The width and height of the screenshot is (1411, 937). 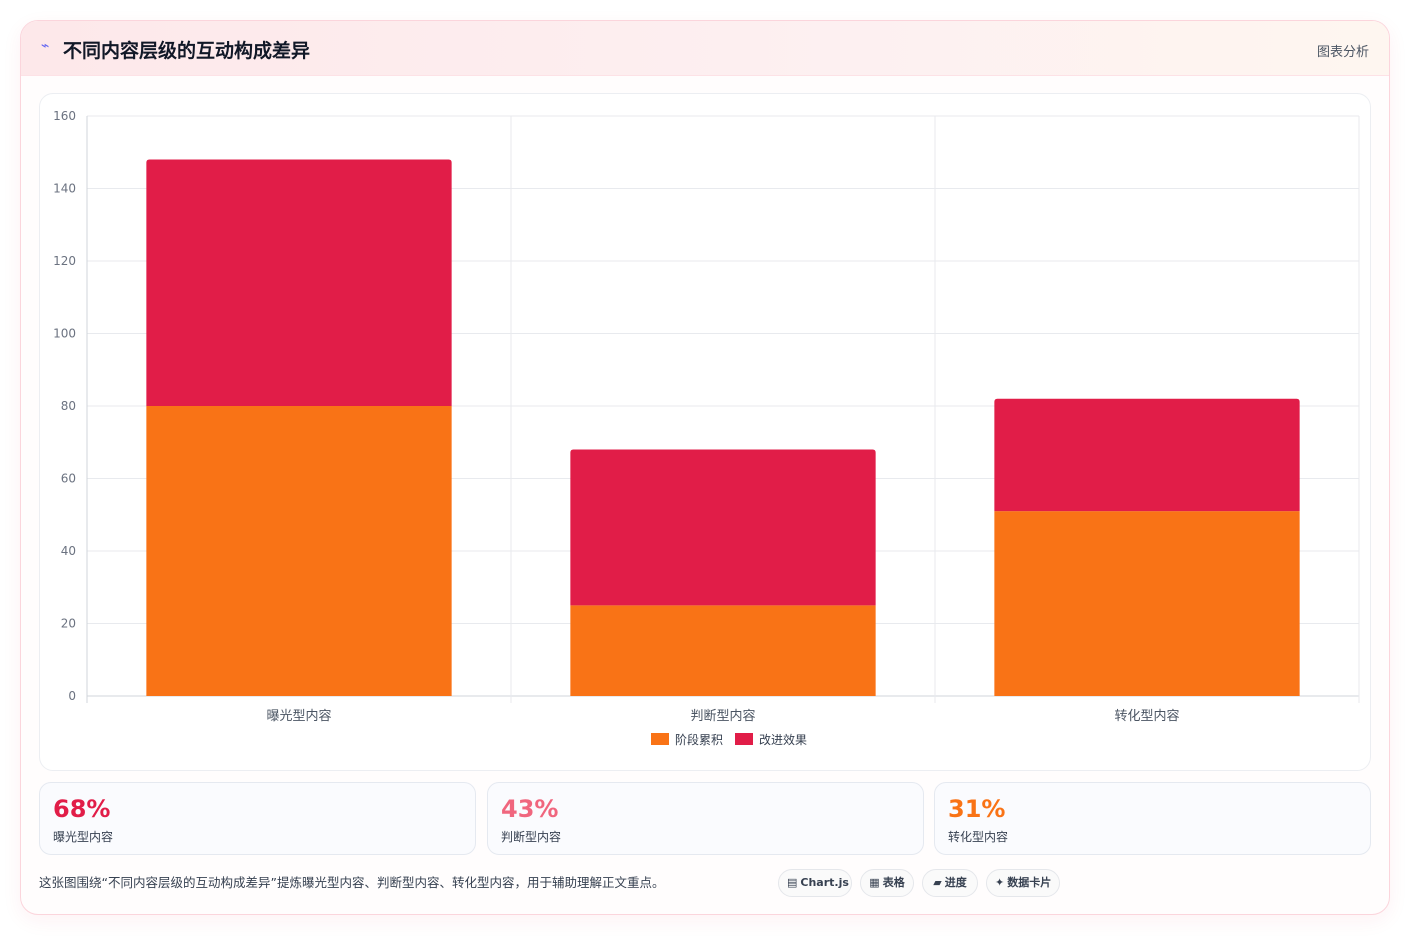 What do you see at coordinates (530, 809) in the screenshot?
I see `stat-value: 43%` at bounding box center [530, 809].